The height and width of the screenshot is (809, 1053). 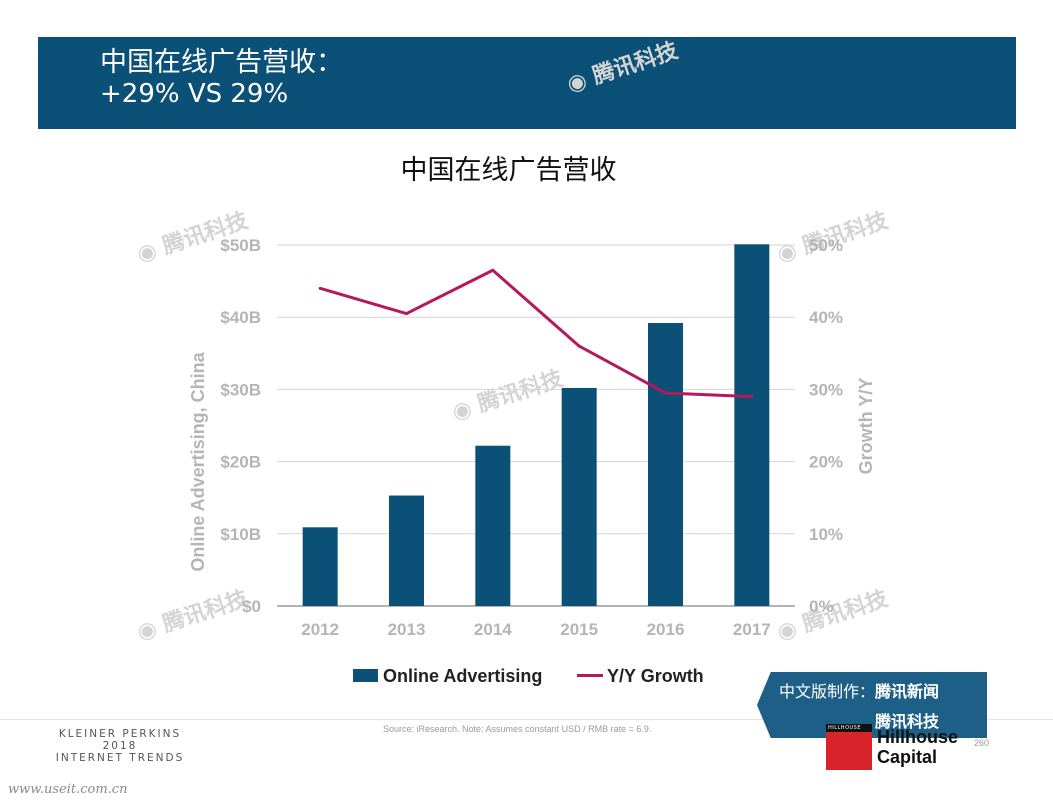 What do you see at coordinates (221, 62) in the screenshot?
I see `slide-title: 中国在线广告营收：` at bounding box center [221, 62].